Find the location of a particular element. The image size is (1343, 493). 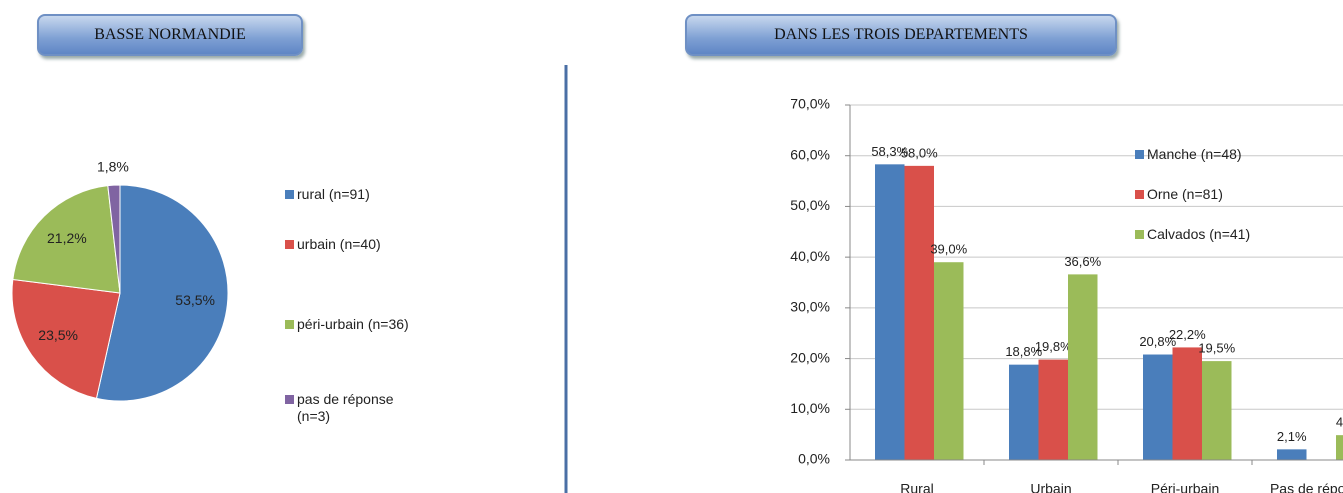

legend-item: Manche (n=48) is located at coordinates (1203, 154).